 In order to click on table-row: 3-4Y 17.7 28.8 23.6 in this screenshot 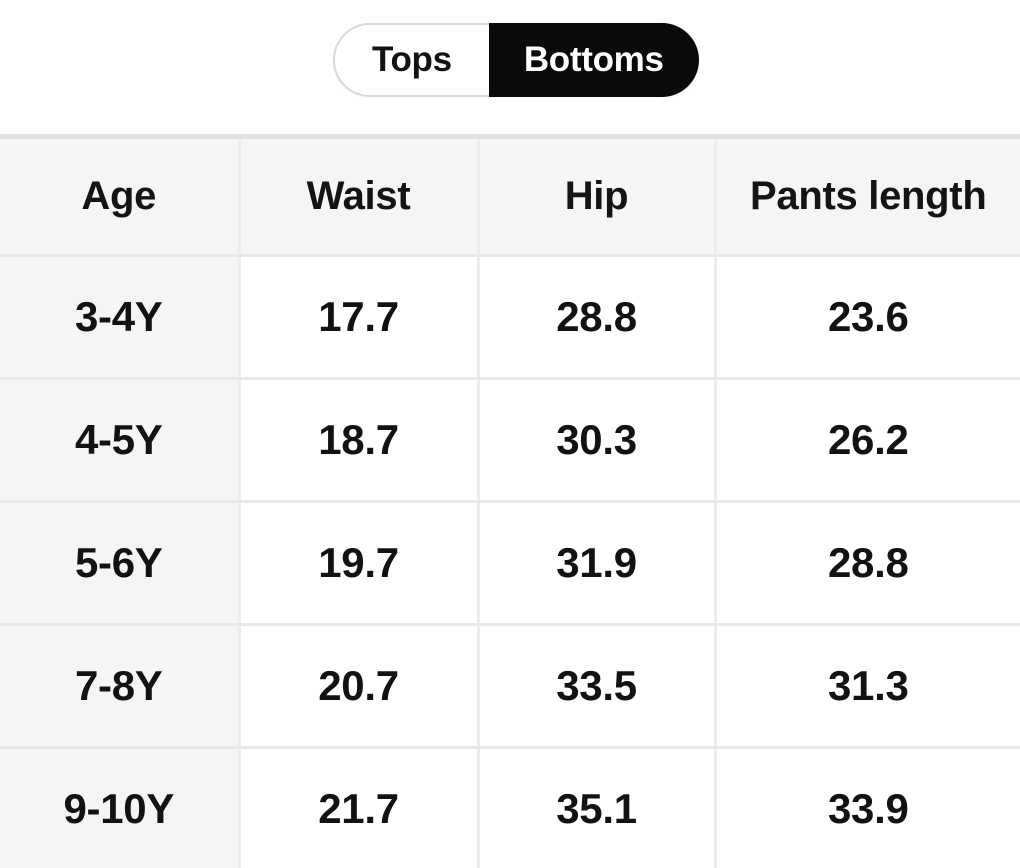, I will do `click(510, 317)`.